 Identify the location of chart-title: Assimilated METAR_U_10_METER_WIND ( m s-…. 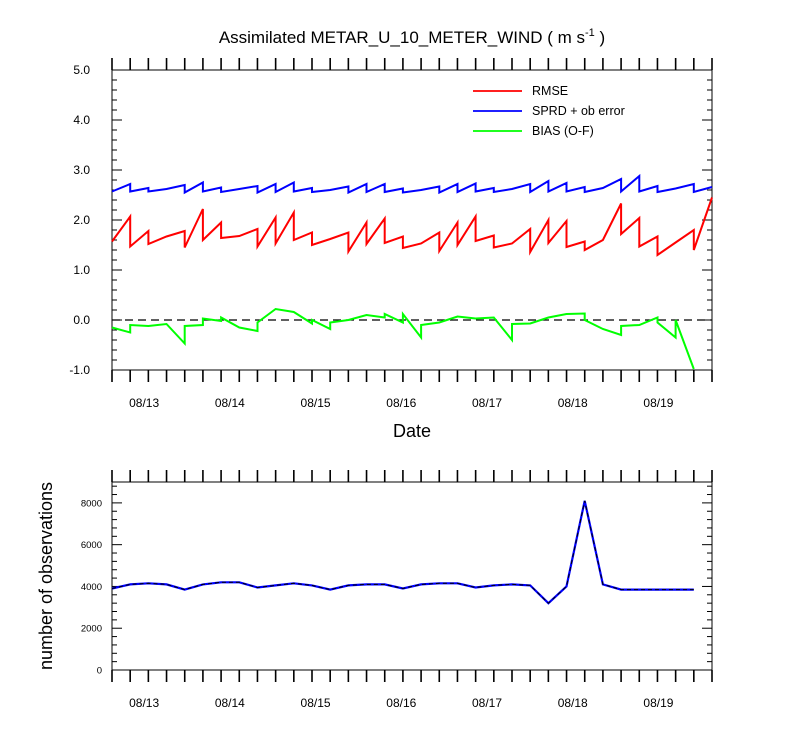
(412, 37).